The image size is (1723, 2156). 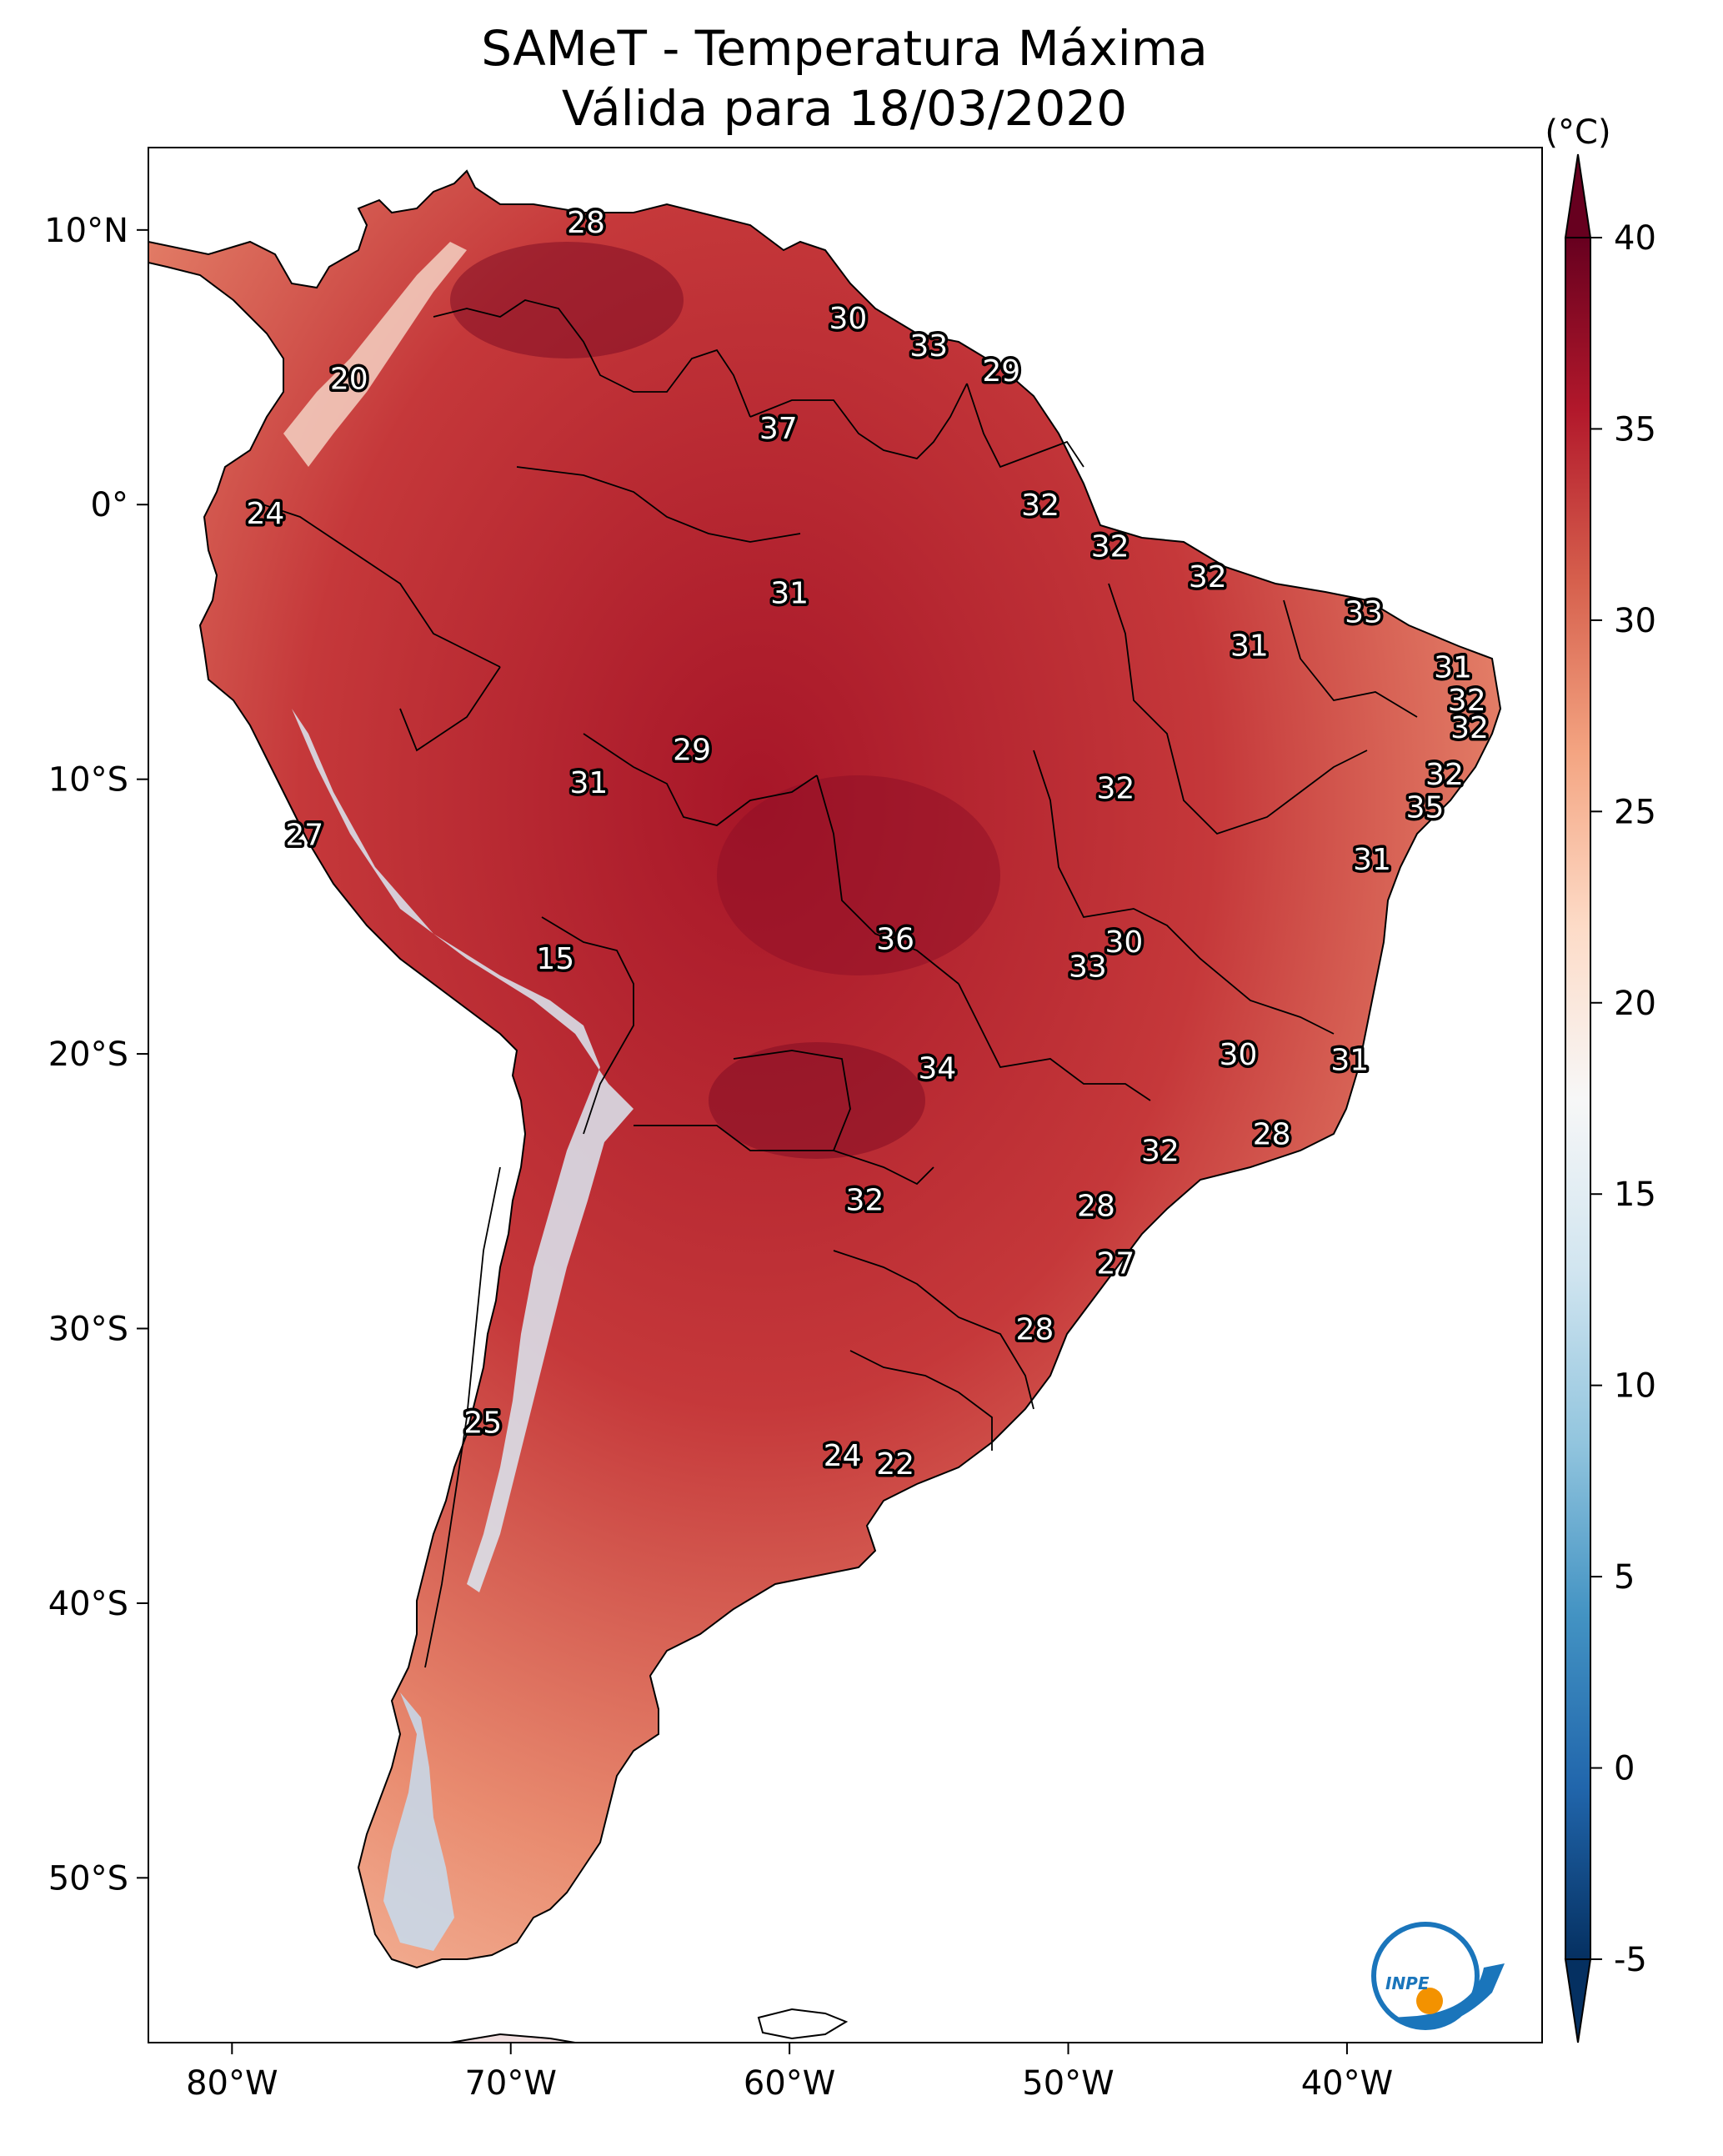 I want to click on colorbar-tick-label: 5, so click(x=1624, y=1577).